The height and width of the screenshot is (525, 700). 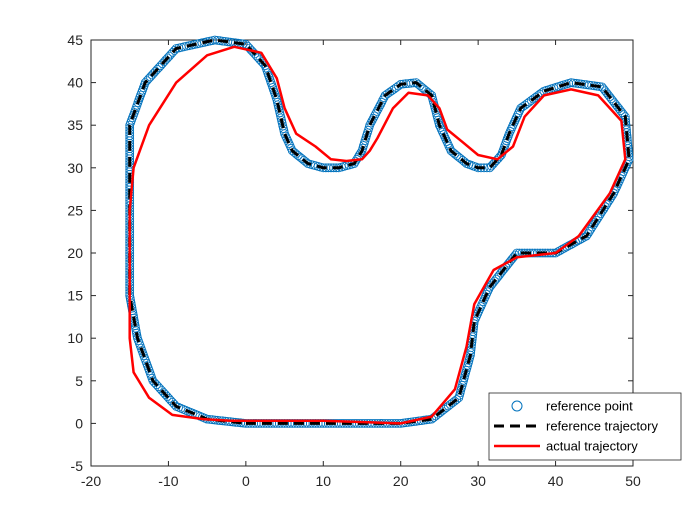 I want to click on legend-swatch, so click(x=517, y=406).